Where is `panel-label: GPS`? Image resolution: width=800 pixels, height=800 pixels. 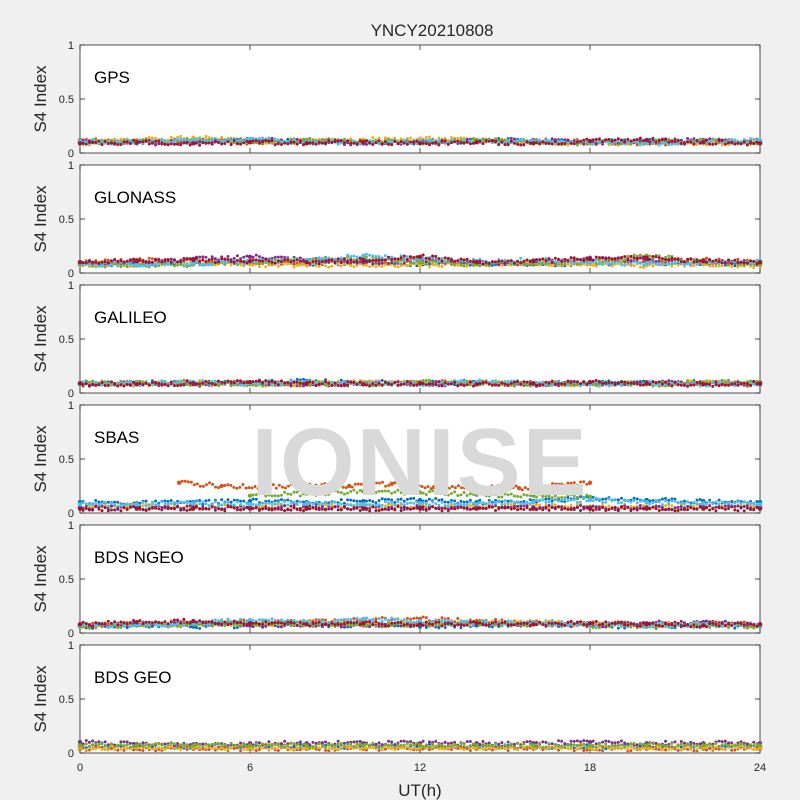 panel-label: GPS is located at coordinates (112, 77).